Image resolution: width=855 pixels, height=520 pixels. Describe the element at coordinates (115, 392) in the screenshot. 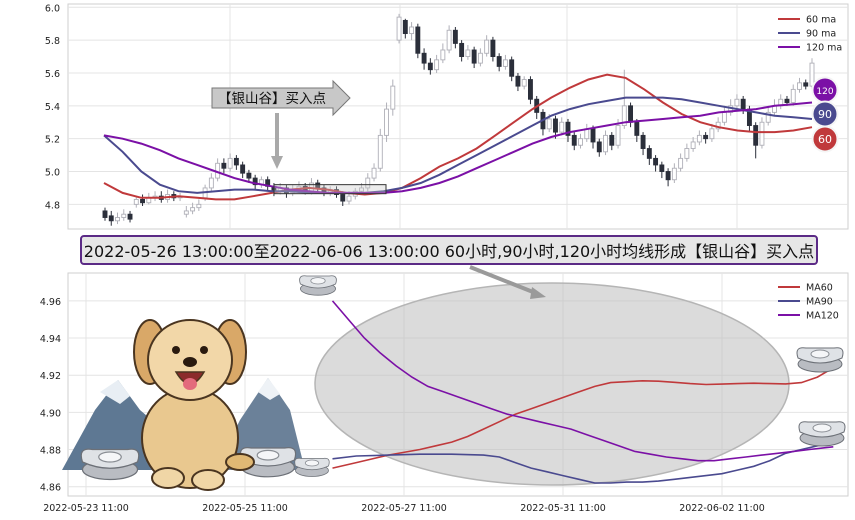

I see `mountain-left-snow` at that location.